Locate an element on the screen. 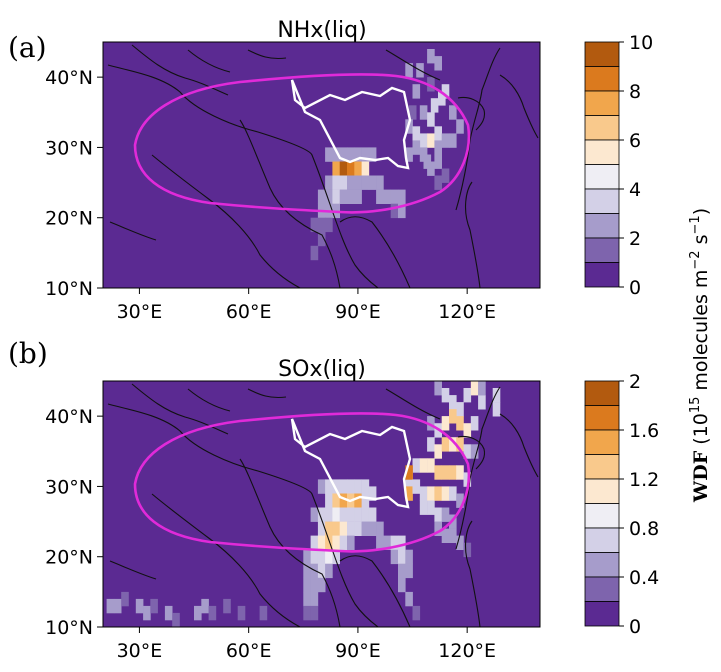 This screenshot has width=721, height=672. colorbar-title: WDF (1015 molecules m−2 s−1) is located at coordinates (700, 355).